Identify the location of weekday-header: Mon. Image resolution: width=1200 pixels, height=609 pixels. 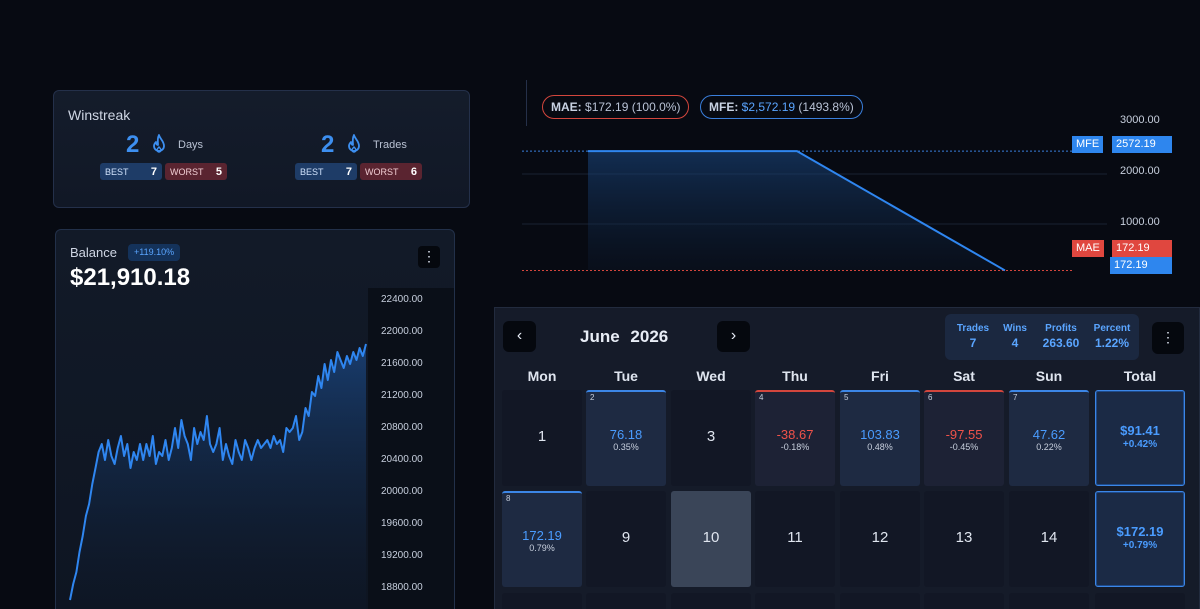
(542, 376).